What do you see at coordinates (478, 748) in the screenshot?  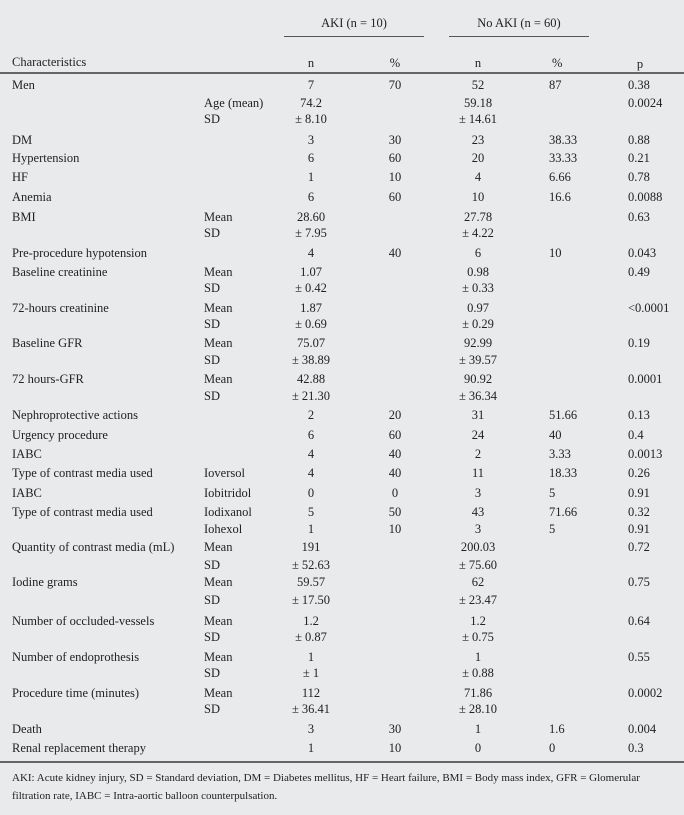 I see `noaki-n-cell: 0` at bounding box center [478, 748].